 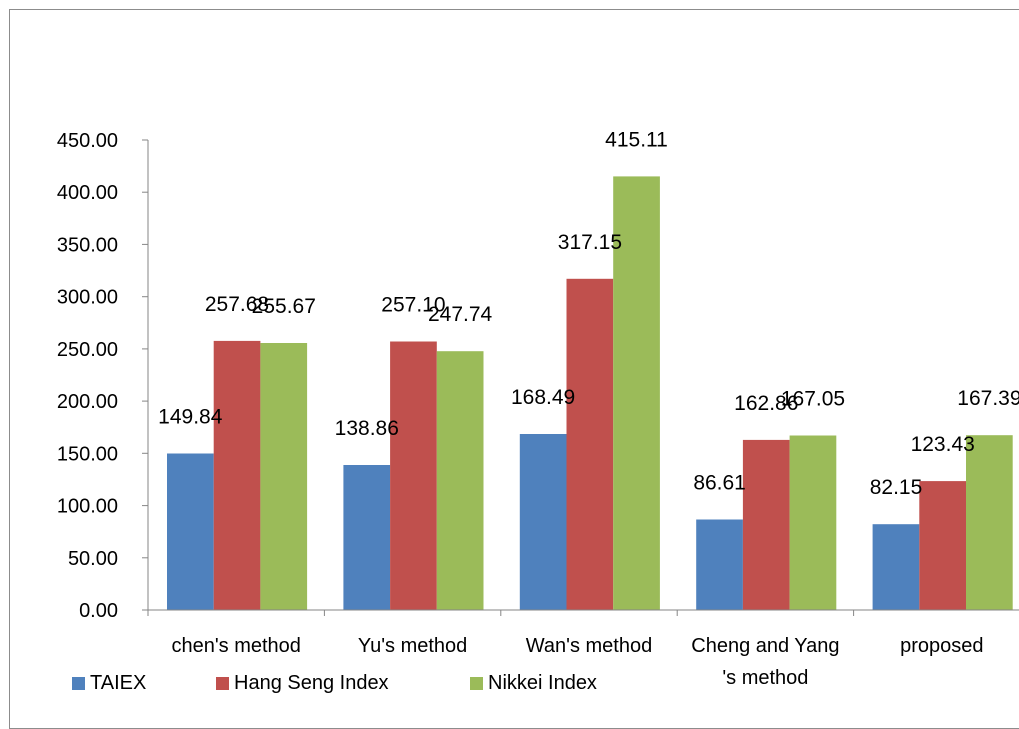 I want to click on legend-item-nikkei: Nikkei Index, so click(x=533, y=683).